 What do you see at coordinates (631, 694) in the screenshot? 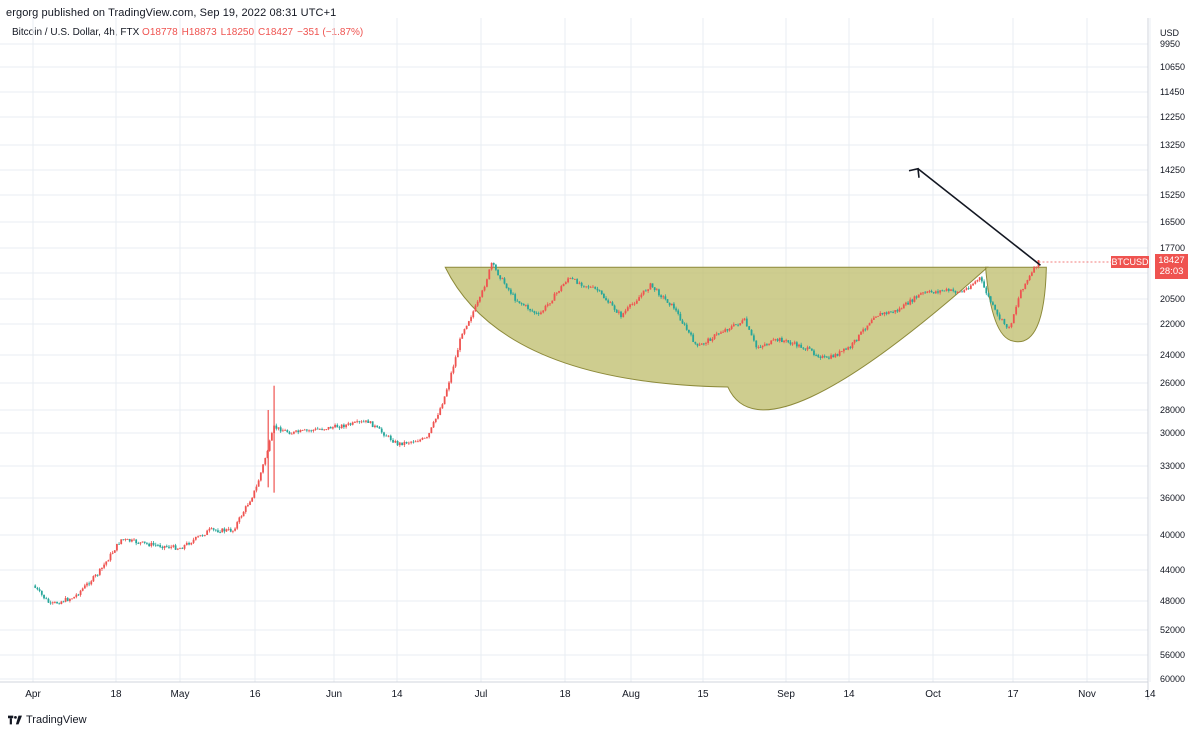
I see `x-tick-label: Aug` at bounding box center [631, 694].